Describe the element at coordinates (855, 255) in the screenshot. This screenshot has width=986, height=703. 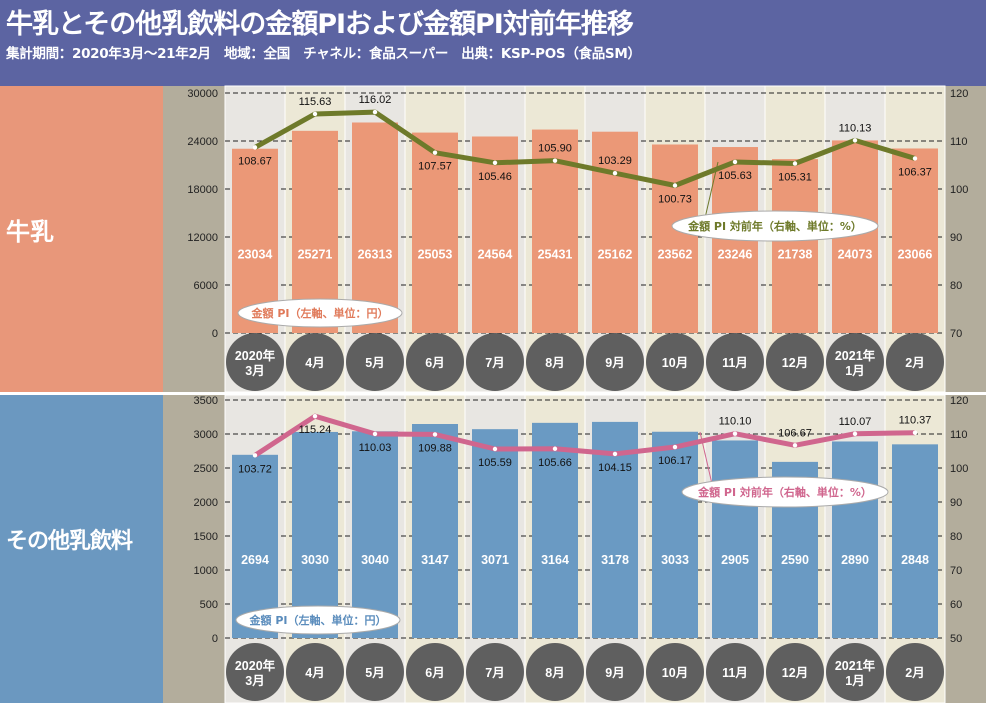
I see `milk-bar-label: 24073` at that location.